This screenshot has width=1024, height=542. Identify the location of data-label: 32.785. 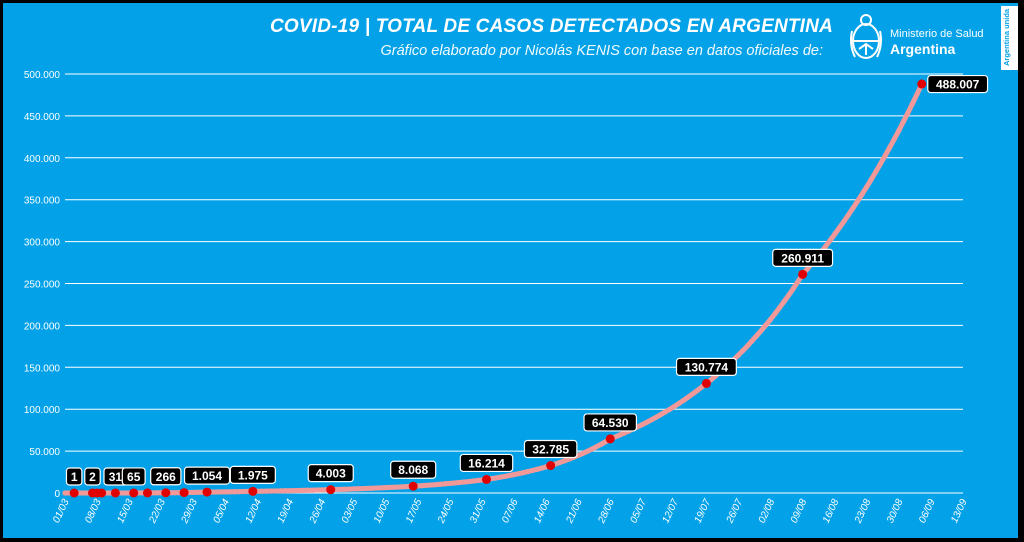
(550, 450).